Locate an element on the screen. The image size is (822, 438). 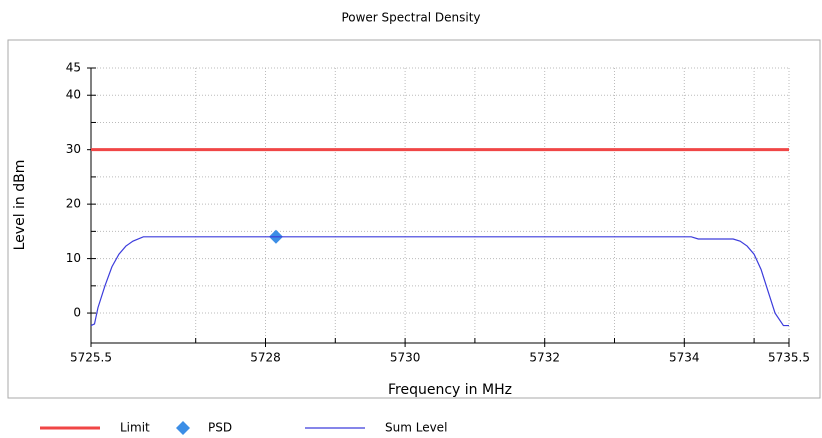
x-tick-label: 5732 is located at coordinates (544, 358).